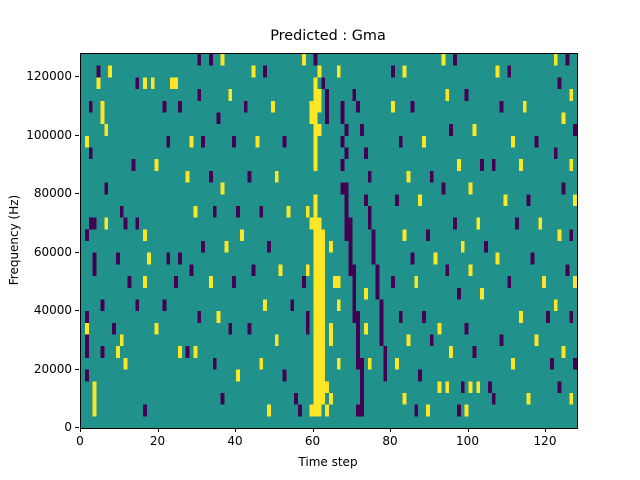 The width and height of the screenshot is (640, 480). What do you see at coordinates (328, 36) in the screenshot?
I see `chart-title: Predicted : Gma` at bounding box center [328, 36].